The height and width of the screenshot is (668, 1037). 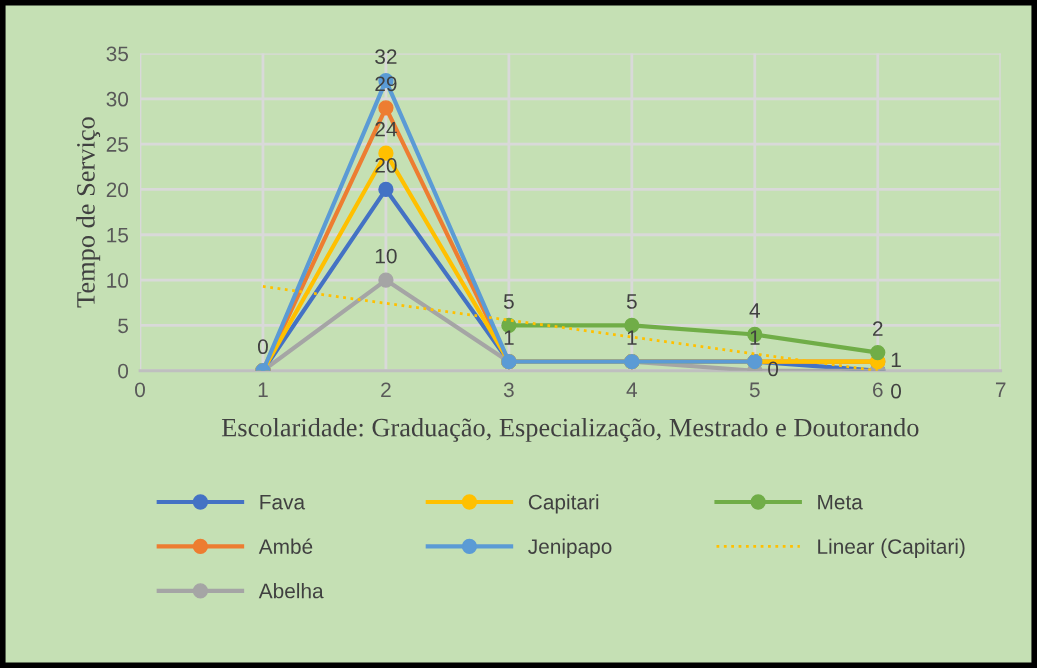 I want to click on y-tick-label: 0, so click(x=123, y=371).